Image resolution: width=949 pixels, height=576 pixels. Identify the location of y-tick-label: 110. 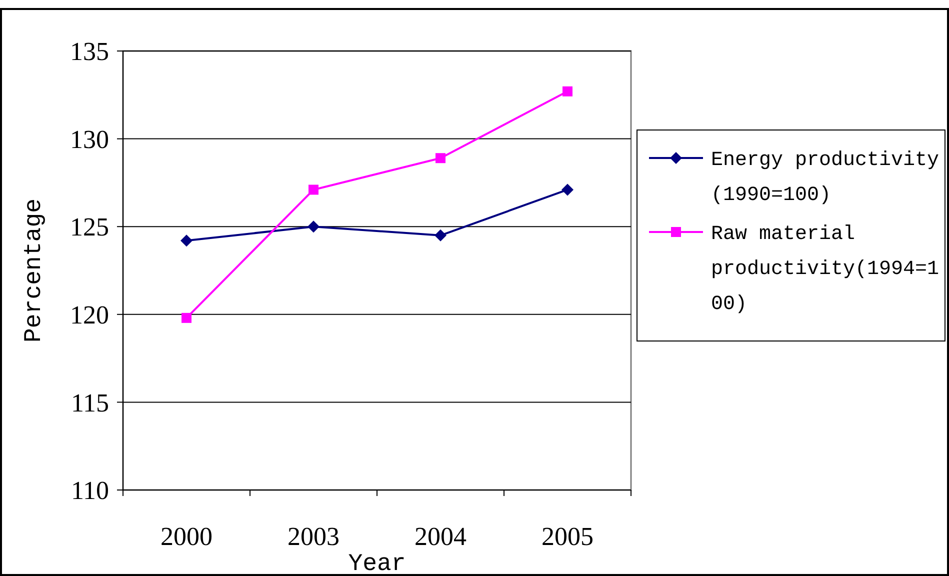
(89, 491).